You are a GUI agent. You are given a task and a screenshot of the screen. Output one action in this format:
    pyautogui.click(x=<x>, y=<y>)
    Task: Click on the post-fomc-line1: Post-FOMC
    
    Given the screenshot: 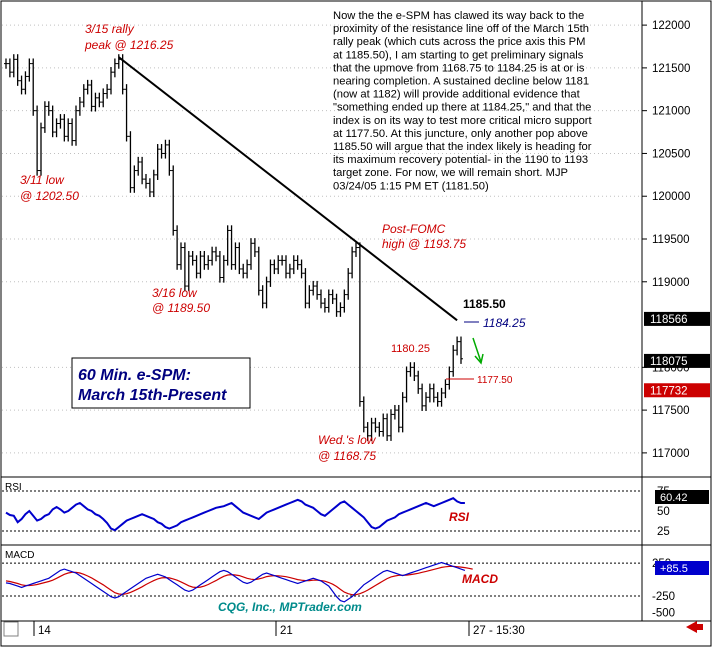 What is the action you would take?
    pyautogui.click(x=414, y=229)
    